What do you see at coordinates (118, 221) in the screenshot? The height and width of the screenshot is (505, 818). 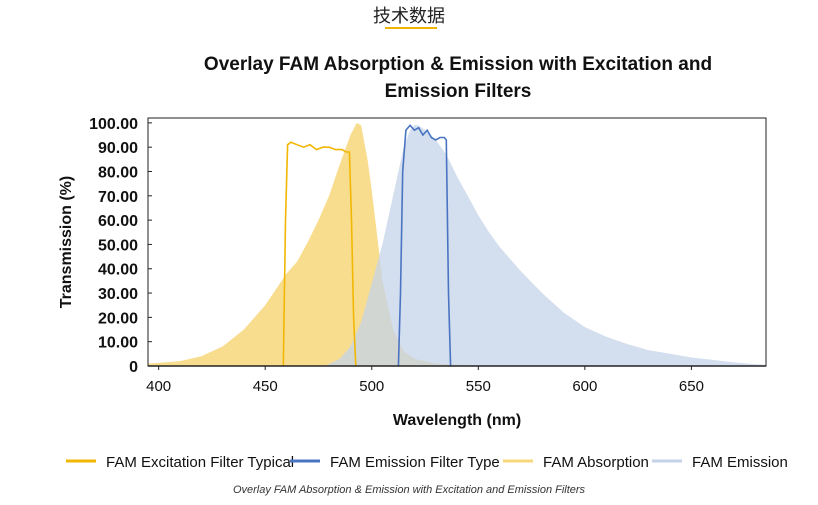 I see `y-tick-label: 60.00` at bounding box center [118, 221].